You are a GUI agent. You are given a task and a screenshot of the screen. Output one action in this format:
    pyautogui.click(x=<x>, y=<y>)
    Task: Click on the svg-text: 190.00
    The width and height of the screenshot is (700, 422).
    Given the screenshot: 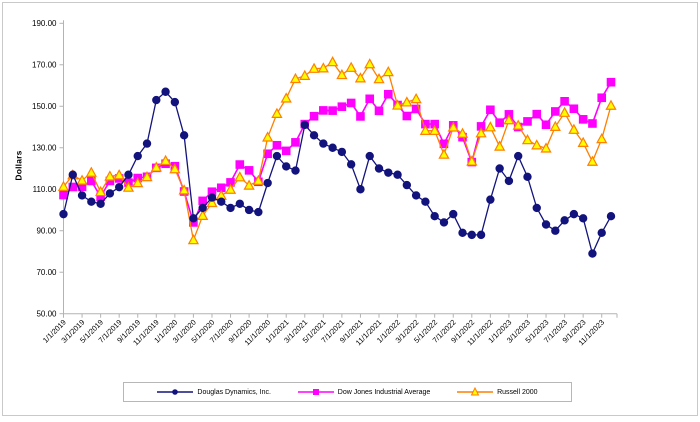 What is the action you would take?
    pyautogui.click(x=44, y=23)
    